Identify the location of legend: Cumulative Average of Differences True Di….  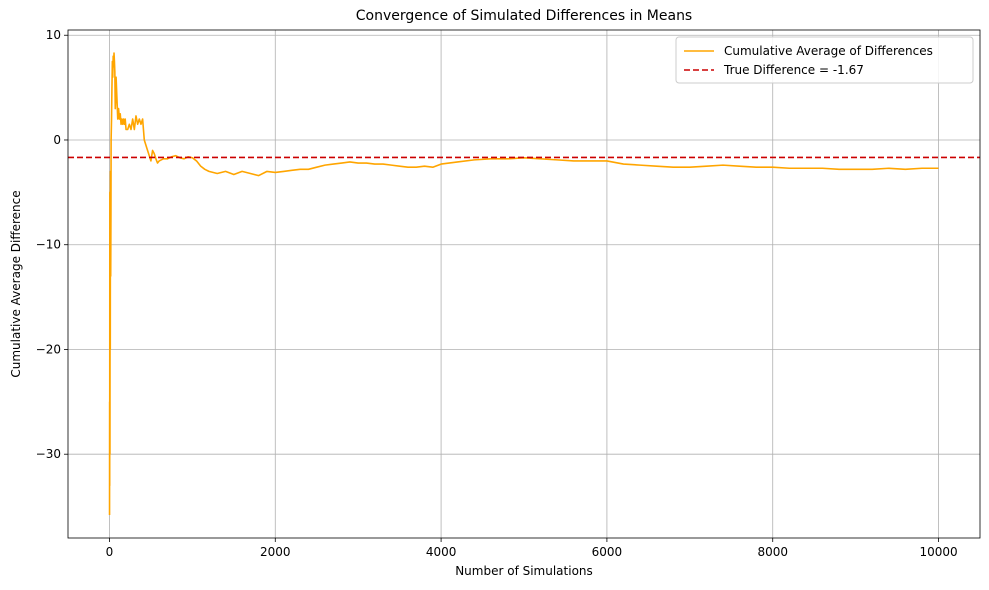
(824, 60).